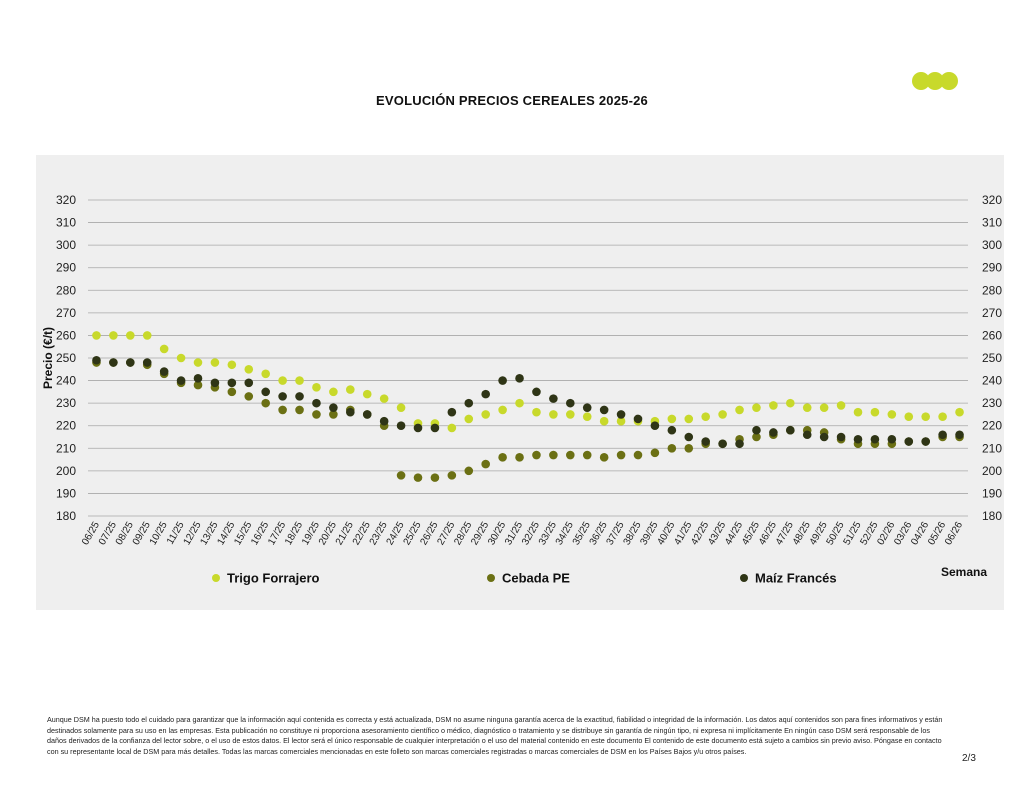 The width and height of the screenshot is (1024, 791). Describe the element at coordinates (216, 578) in the screenshot. I see `legend-marker-trigo-forrajero` at that location.